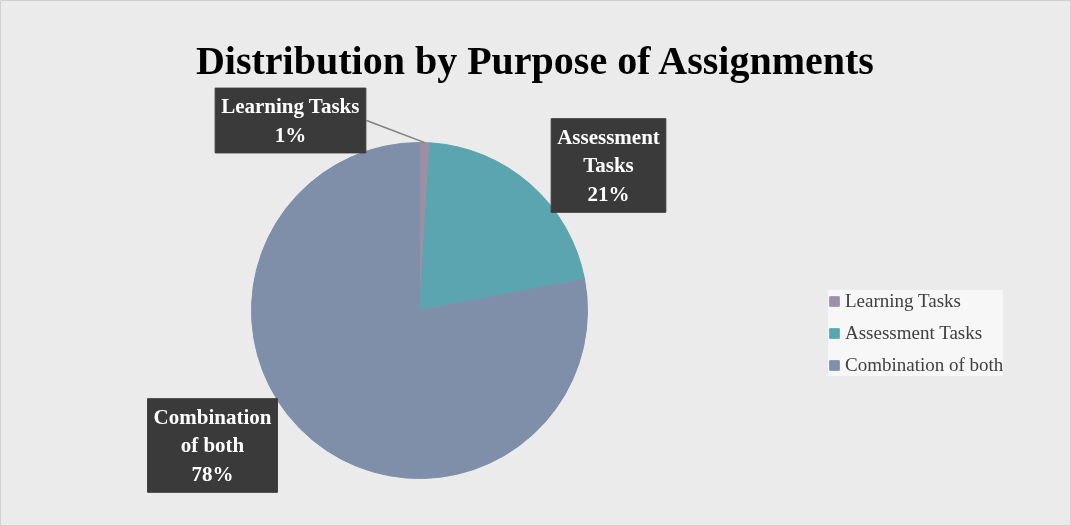 The height and width of the screenshot is (526, 1071). Describe the element at coordinates (290, 134) in the screenshot. I see `data-label: 1%` at that location.